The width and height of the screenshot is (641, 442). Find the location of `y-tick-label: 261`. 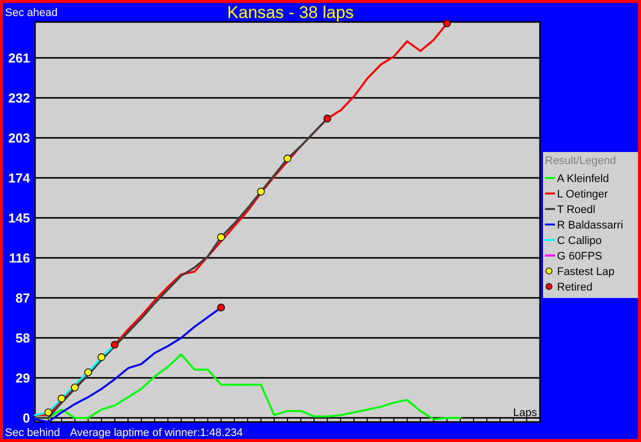

y-tick-label: 261 is located at coordinates (19, 58).